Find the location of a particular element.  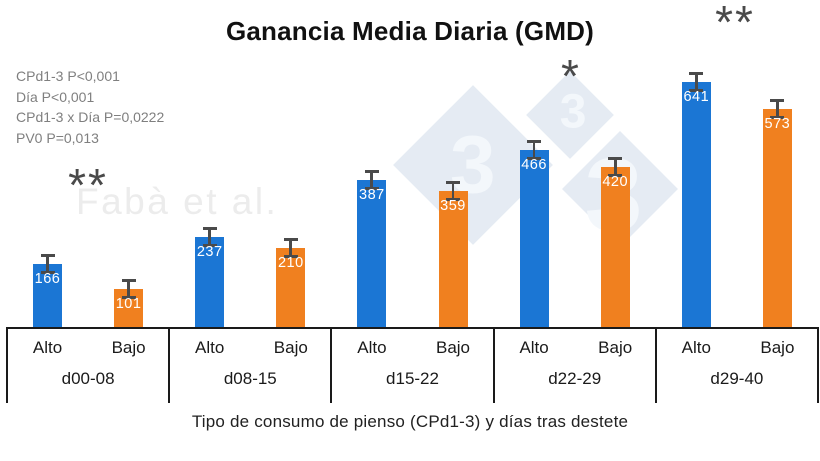

tick-label-alto-d00-08: Alto is located at coordinates (47, 347).